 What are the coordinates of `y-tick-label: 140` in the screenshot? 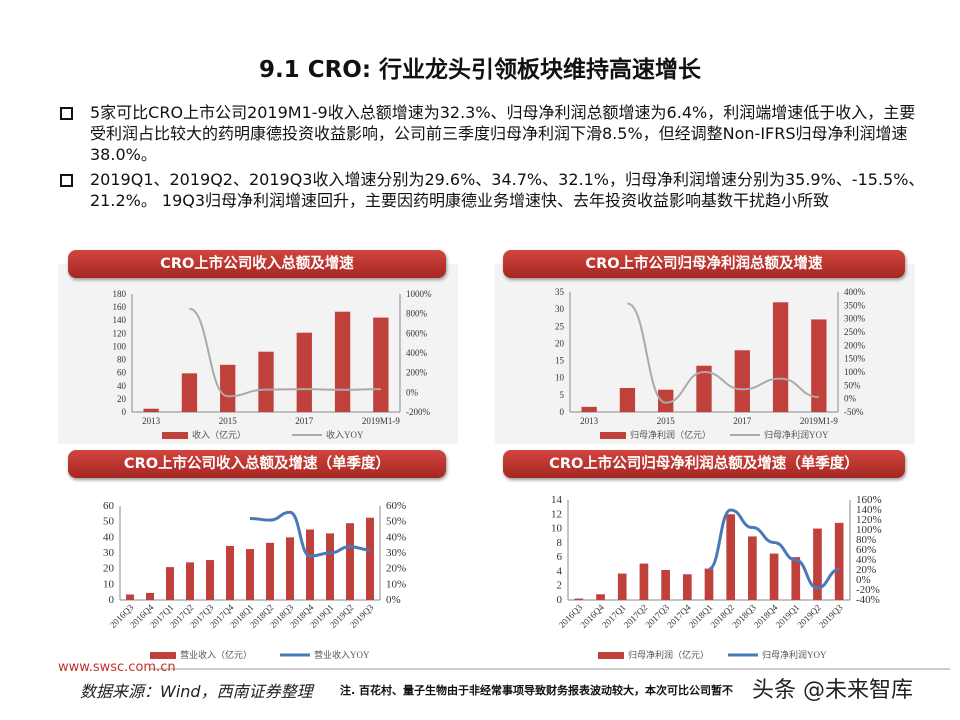 It's located at (120, 320).